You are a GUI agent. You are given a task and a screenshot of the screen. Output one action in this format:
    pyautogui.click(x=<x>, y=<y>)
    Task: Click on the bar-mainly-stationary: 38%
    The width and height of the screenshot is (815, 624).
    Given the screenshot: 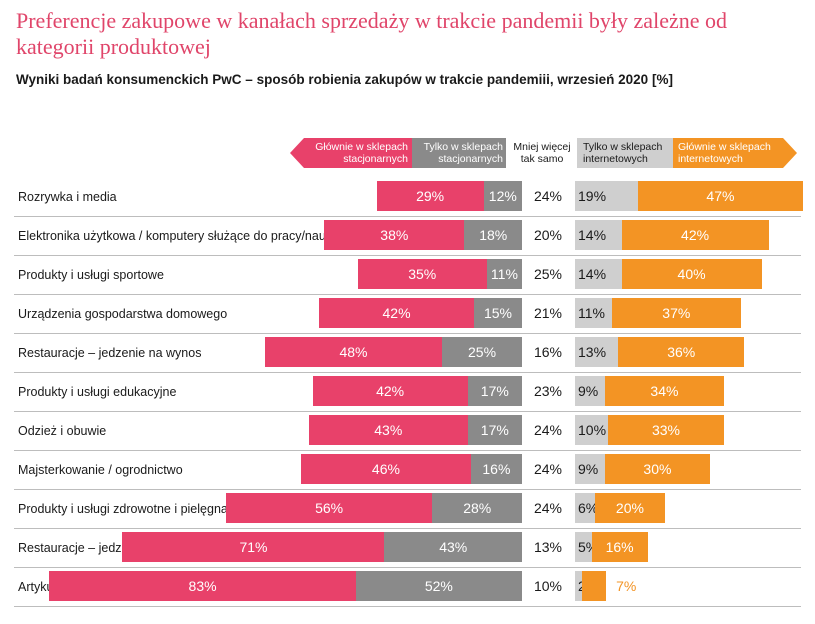 What is the action you would take?
    pyautogui.click(x=394, y=235)
    